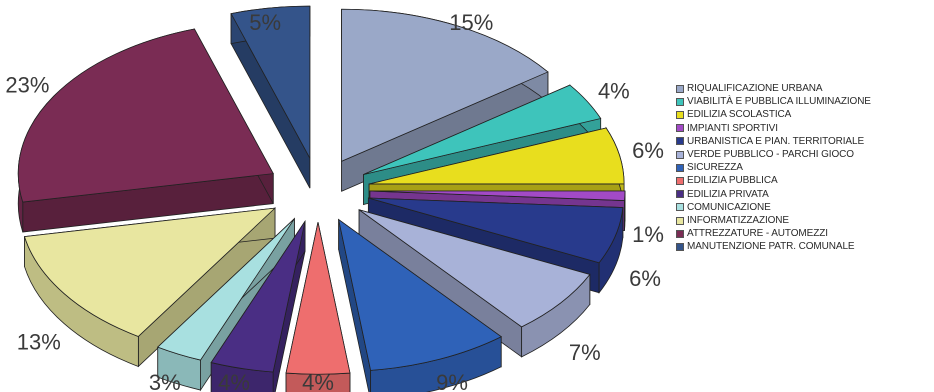 This screenshot has width=934, height=392. I want to click on pie-slice-informatizzazione, so click(150, 287).